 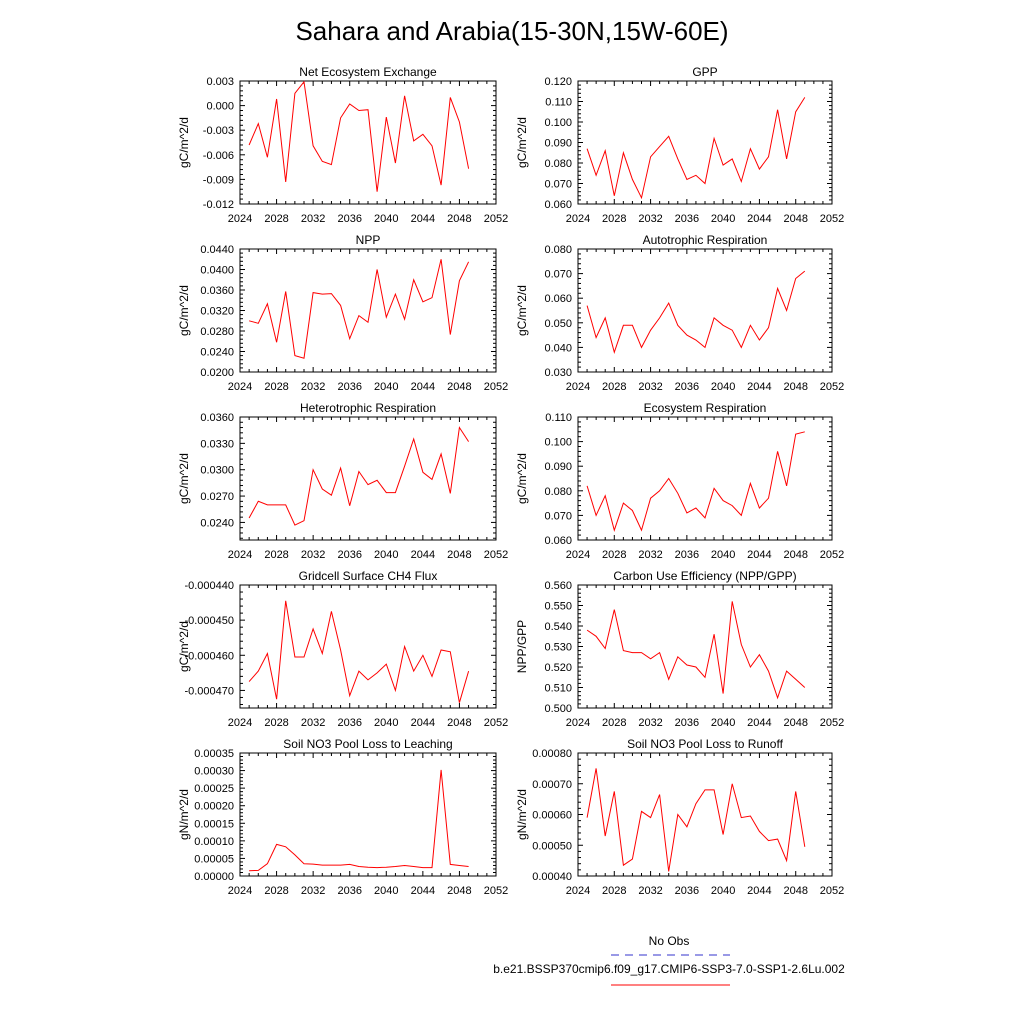 I want to click on y-tick-label: 0.0330, so click(x=217, y=444).